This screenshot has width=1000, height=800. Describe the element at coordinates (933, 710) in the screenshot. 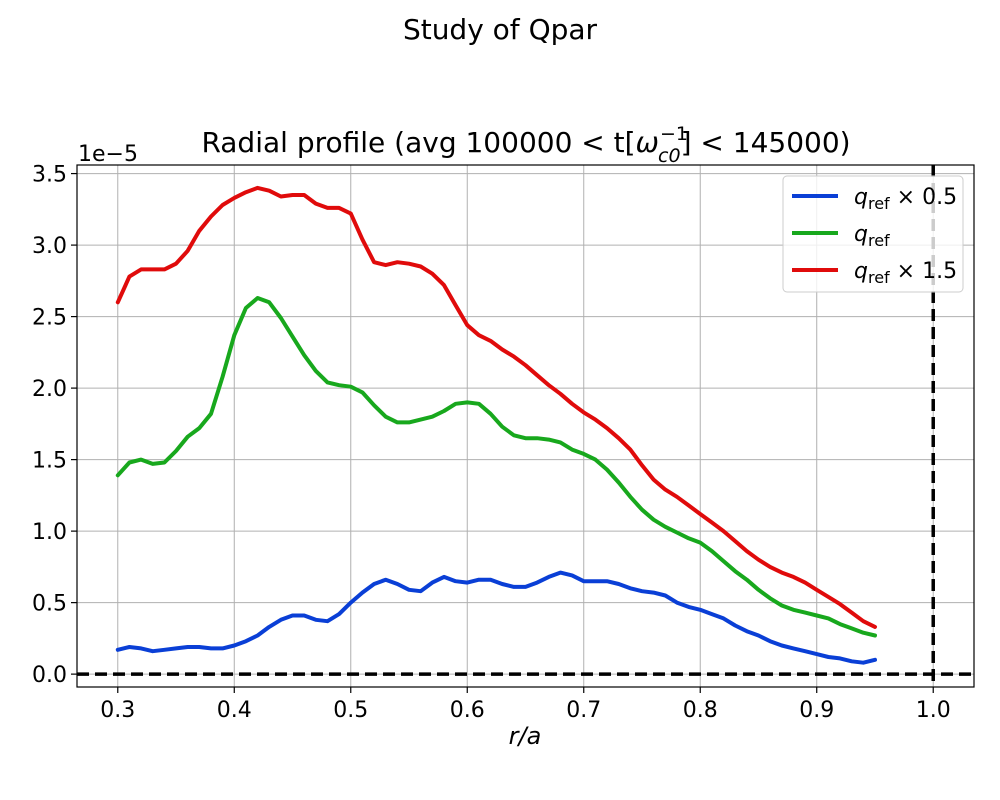

I see `x-tick-label: 1.0` at that location.